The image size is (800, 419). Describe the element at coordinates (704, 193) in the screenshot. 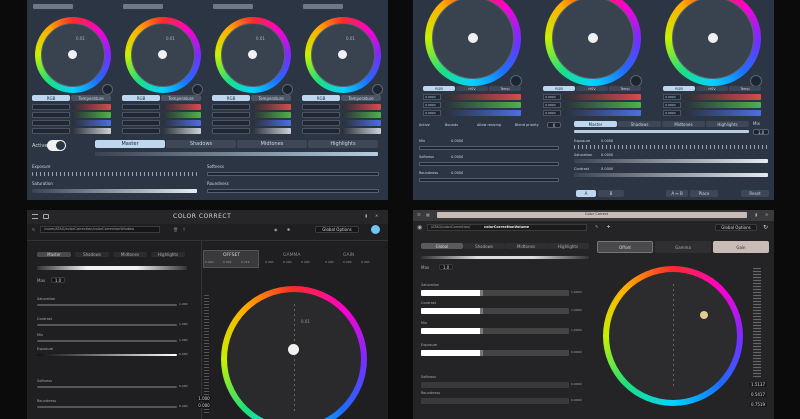

I see `place-button: Place` at that location.